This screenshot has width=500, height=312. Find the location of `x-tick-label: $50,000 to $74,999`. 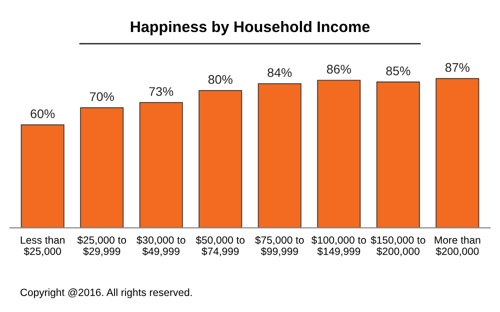

x-tick-label: $50,000 to $74,999 is located at coordinates (220, 246).